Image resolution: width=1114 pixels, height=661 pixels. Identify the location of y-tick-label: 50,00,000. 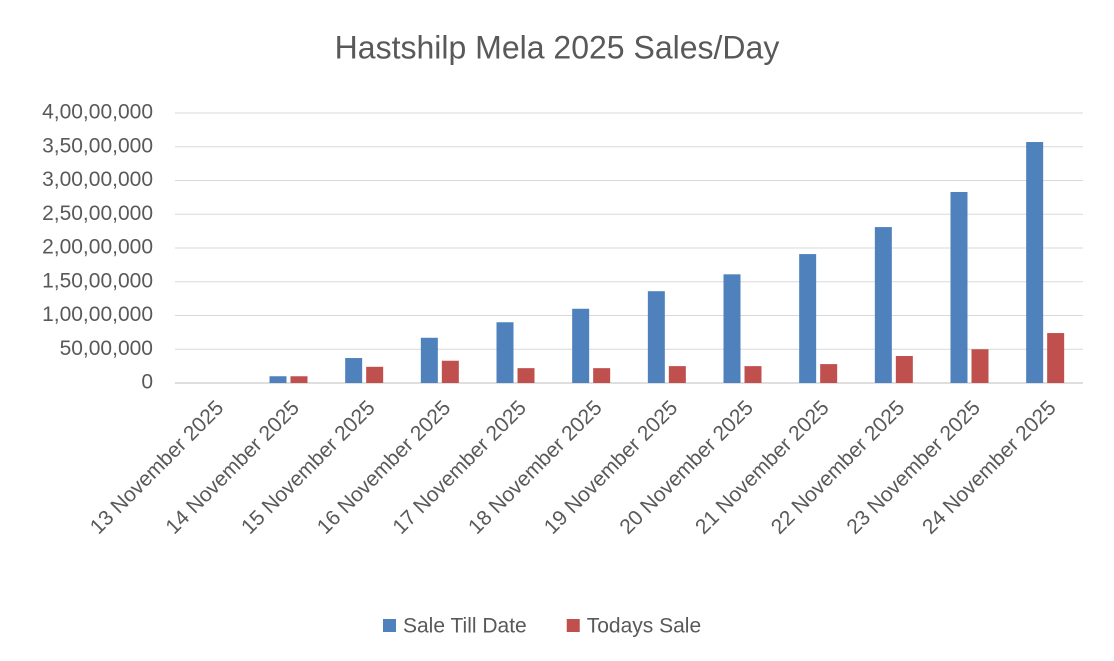
(106, 348).